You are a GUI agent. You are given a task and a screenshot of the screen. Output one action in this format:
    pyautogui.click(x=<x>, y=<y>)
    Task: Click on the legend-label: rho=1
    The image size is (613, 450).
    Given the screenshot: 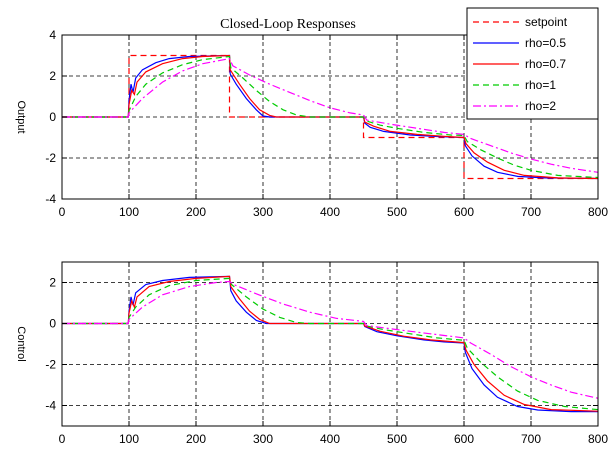 What is the action you would take?
    pyautogui.click(x=540, y=85)
    